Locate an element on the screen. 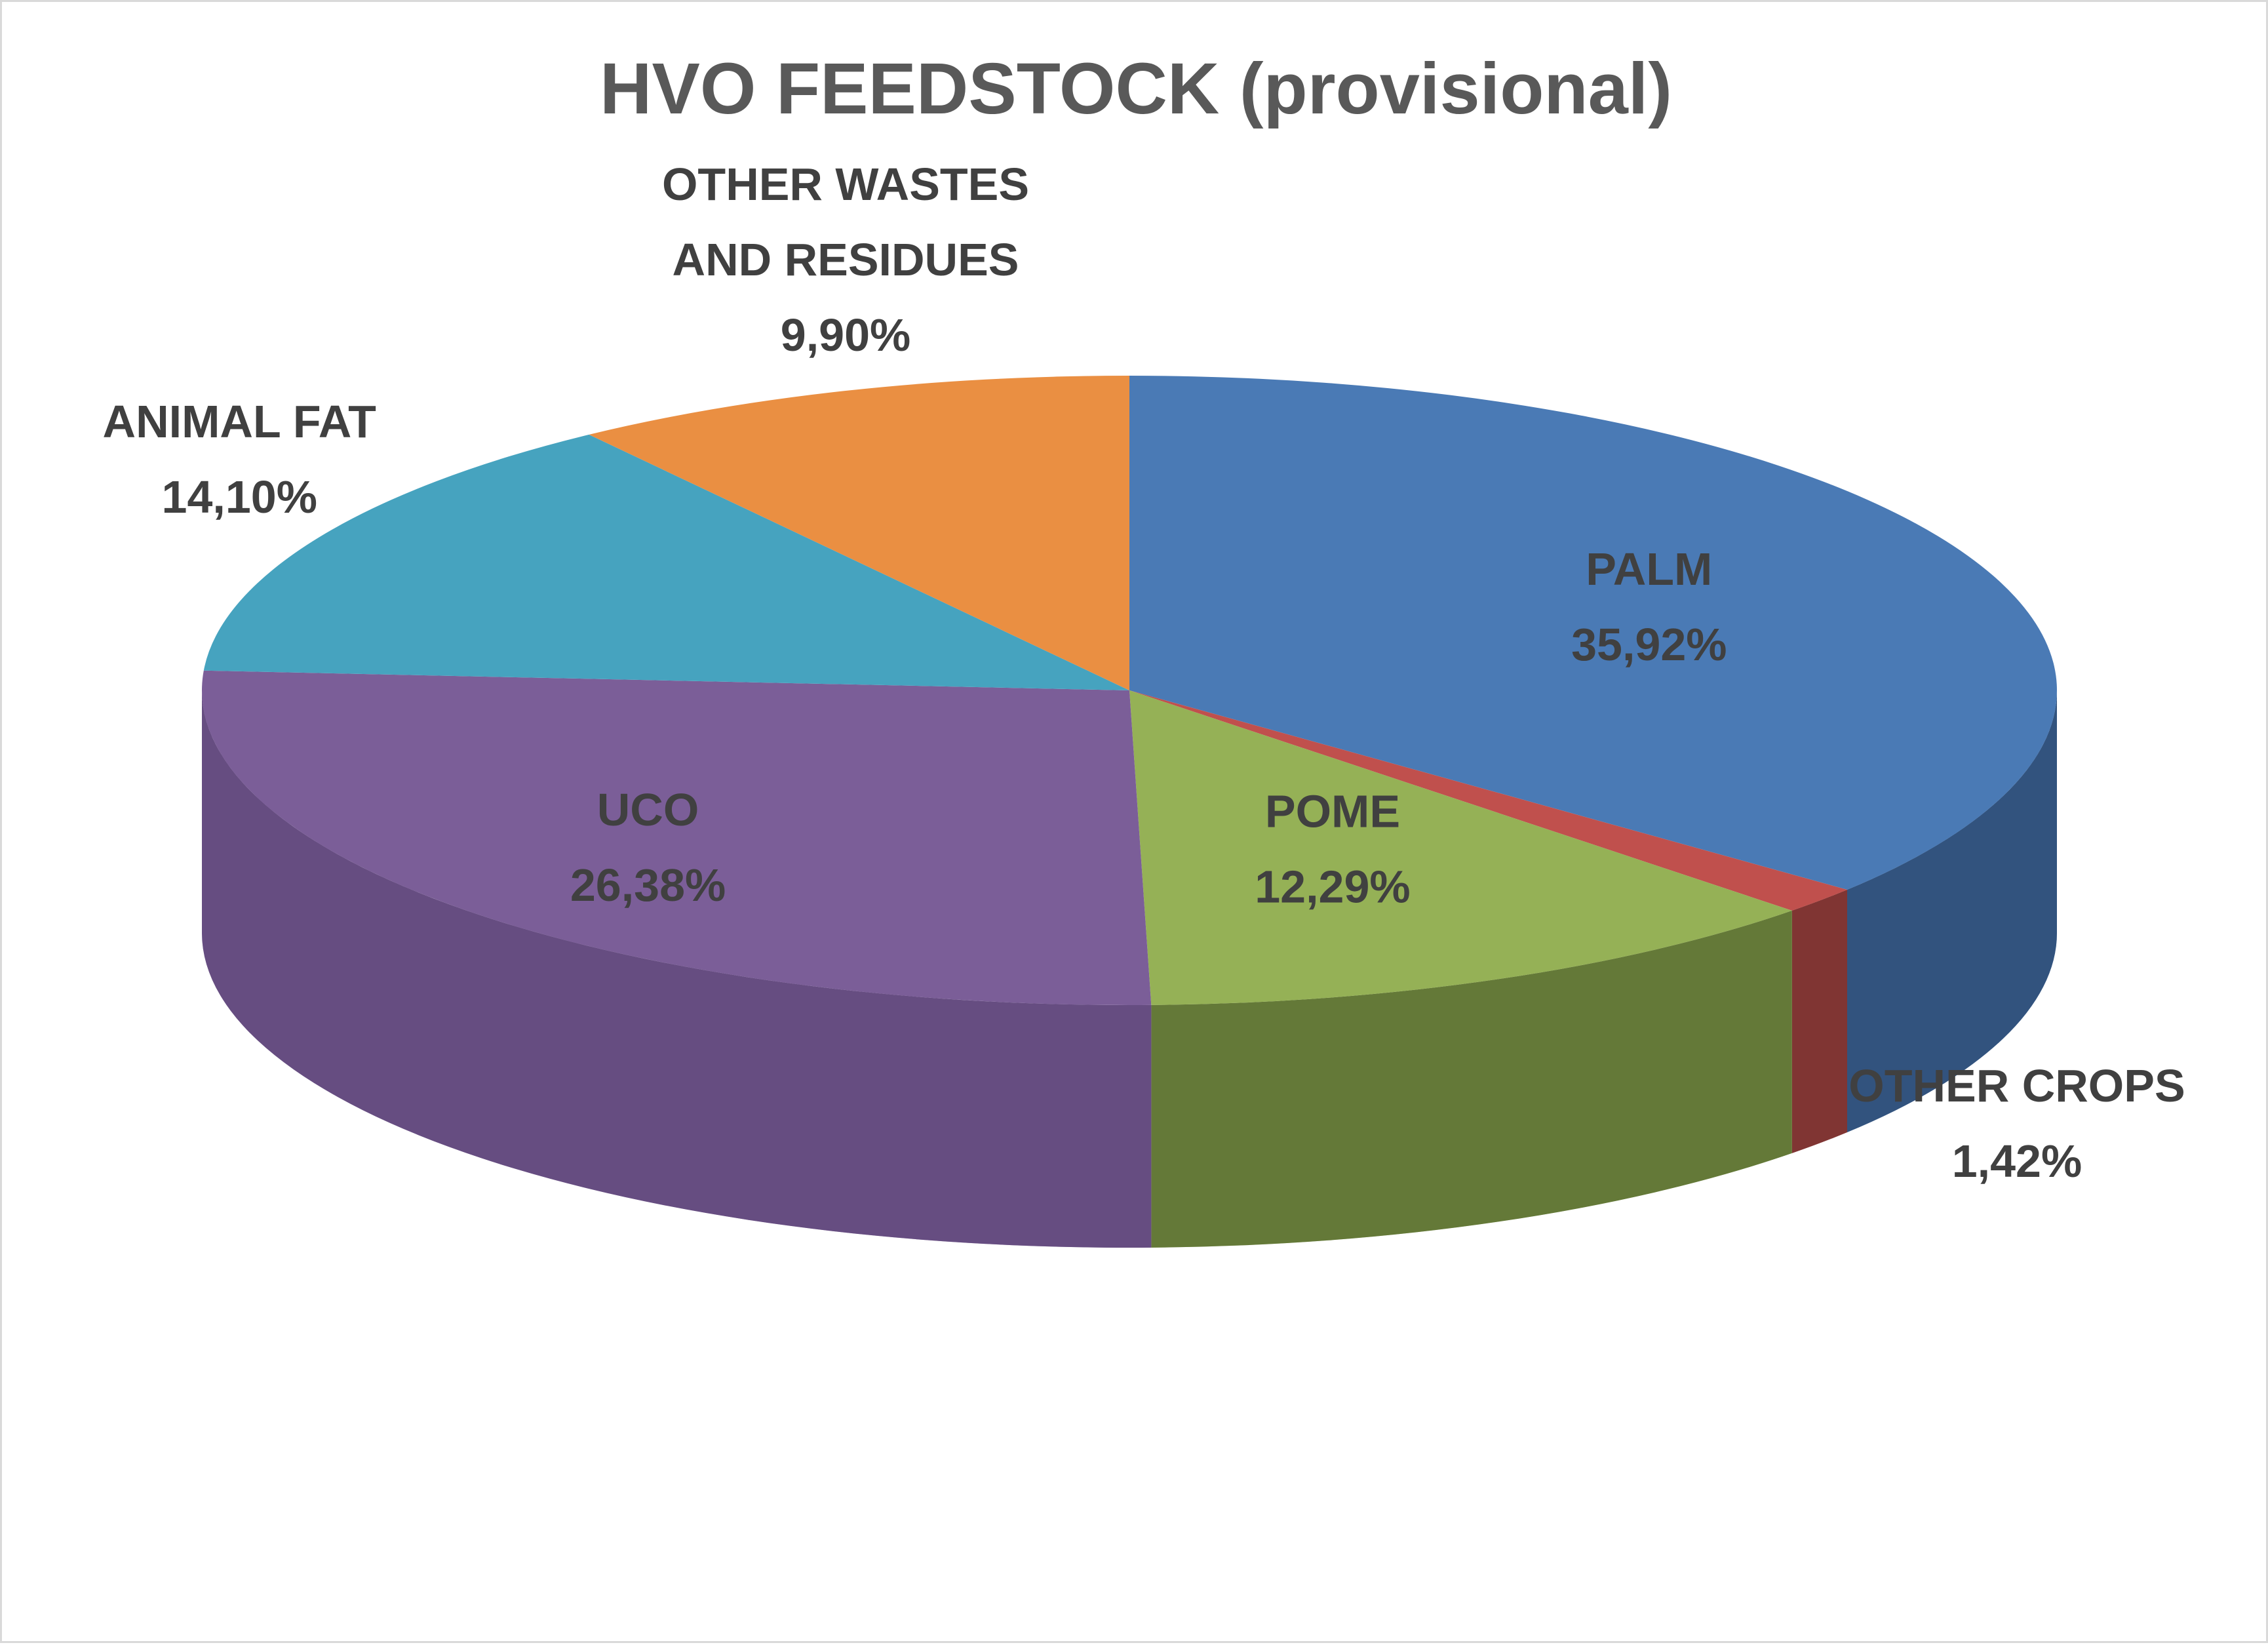  slice-label-other-wastes-and-residues-2: 9,90% is located at coordinates (845, 335).